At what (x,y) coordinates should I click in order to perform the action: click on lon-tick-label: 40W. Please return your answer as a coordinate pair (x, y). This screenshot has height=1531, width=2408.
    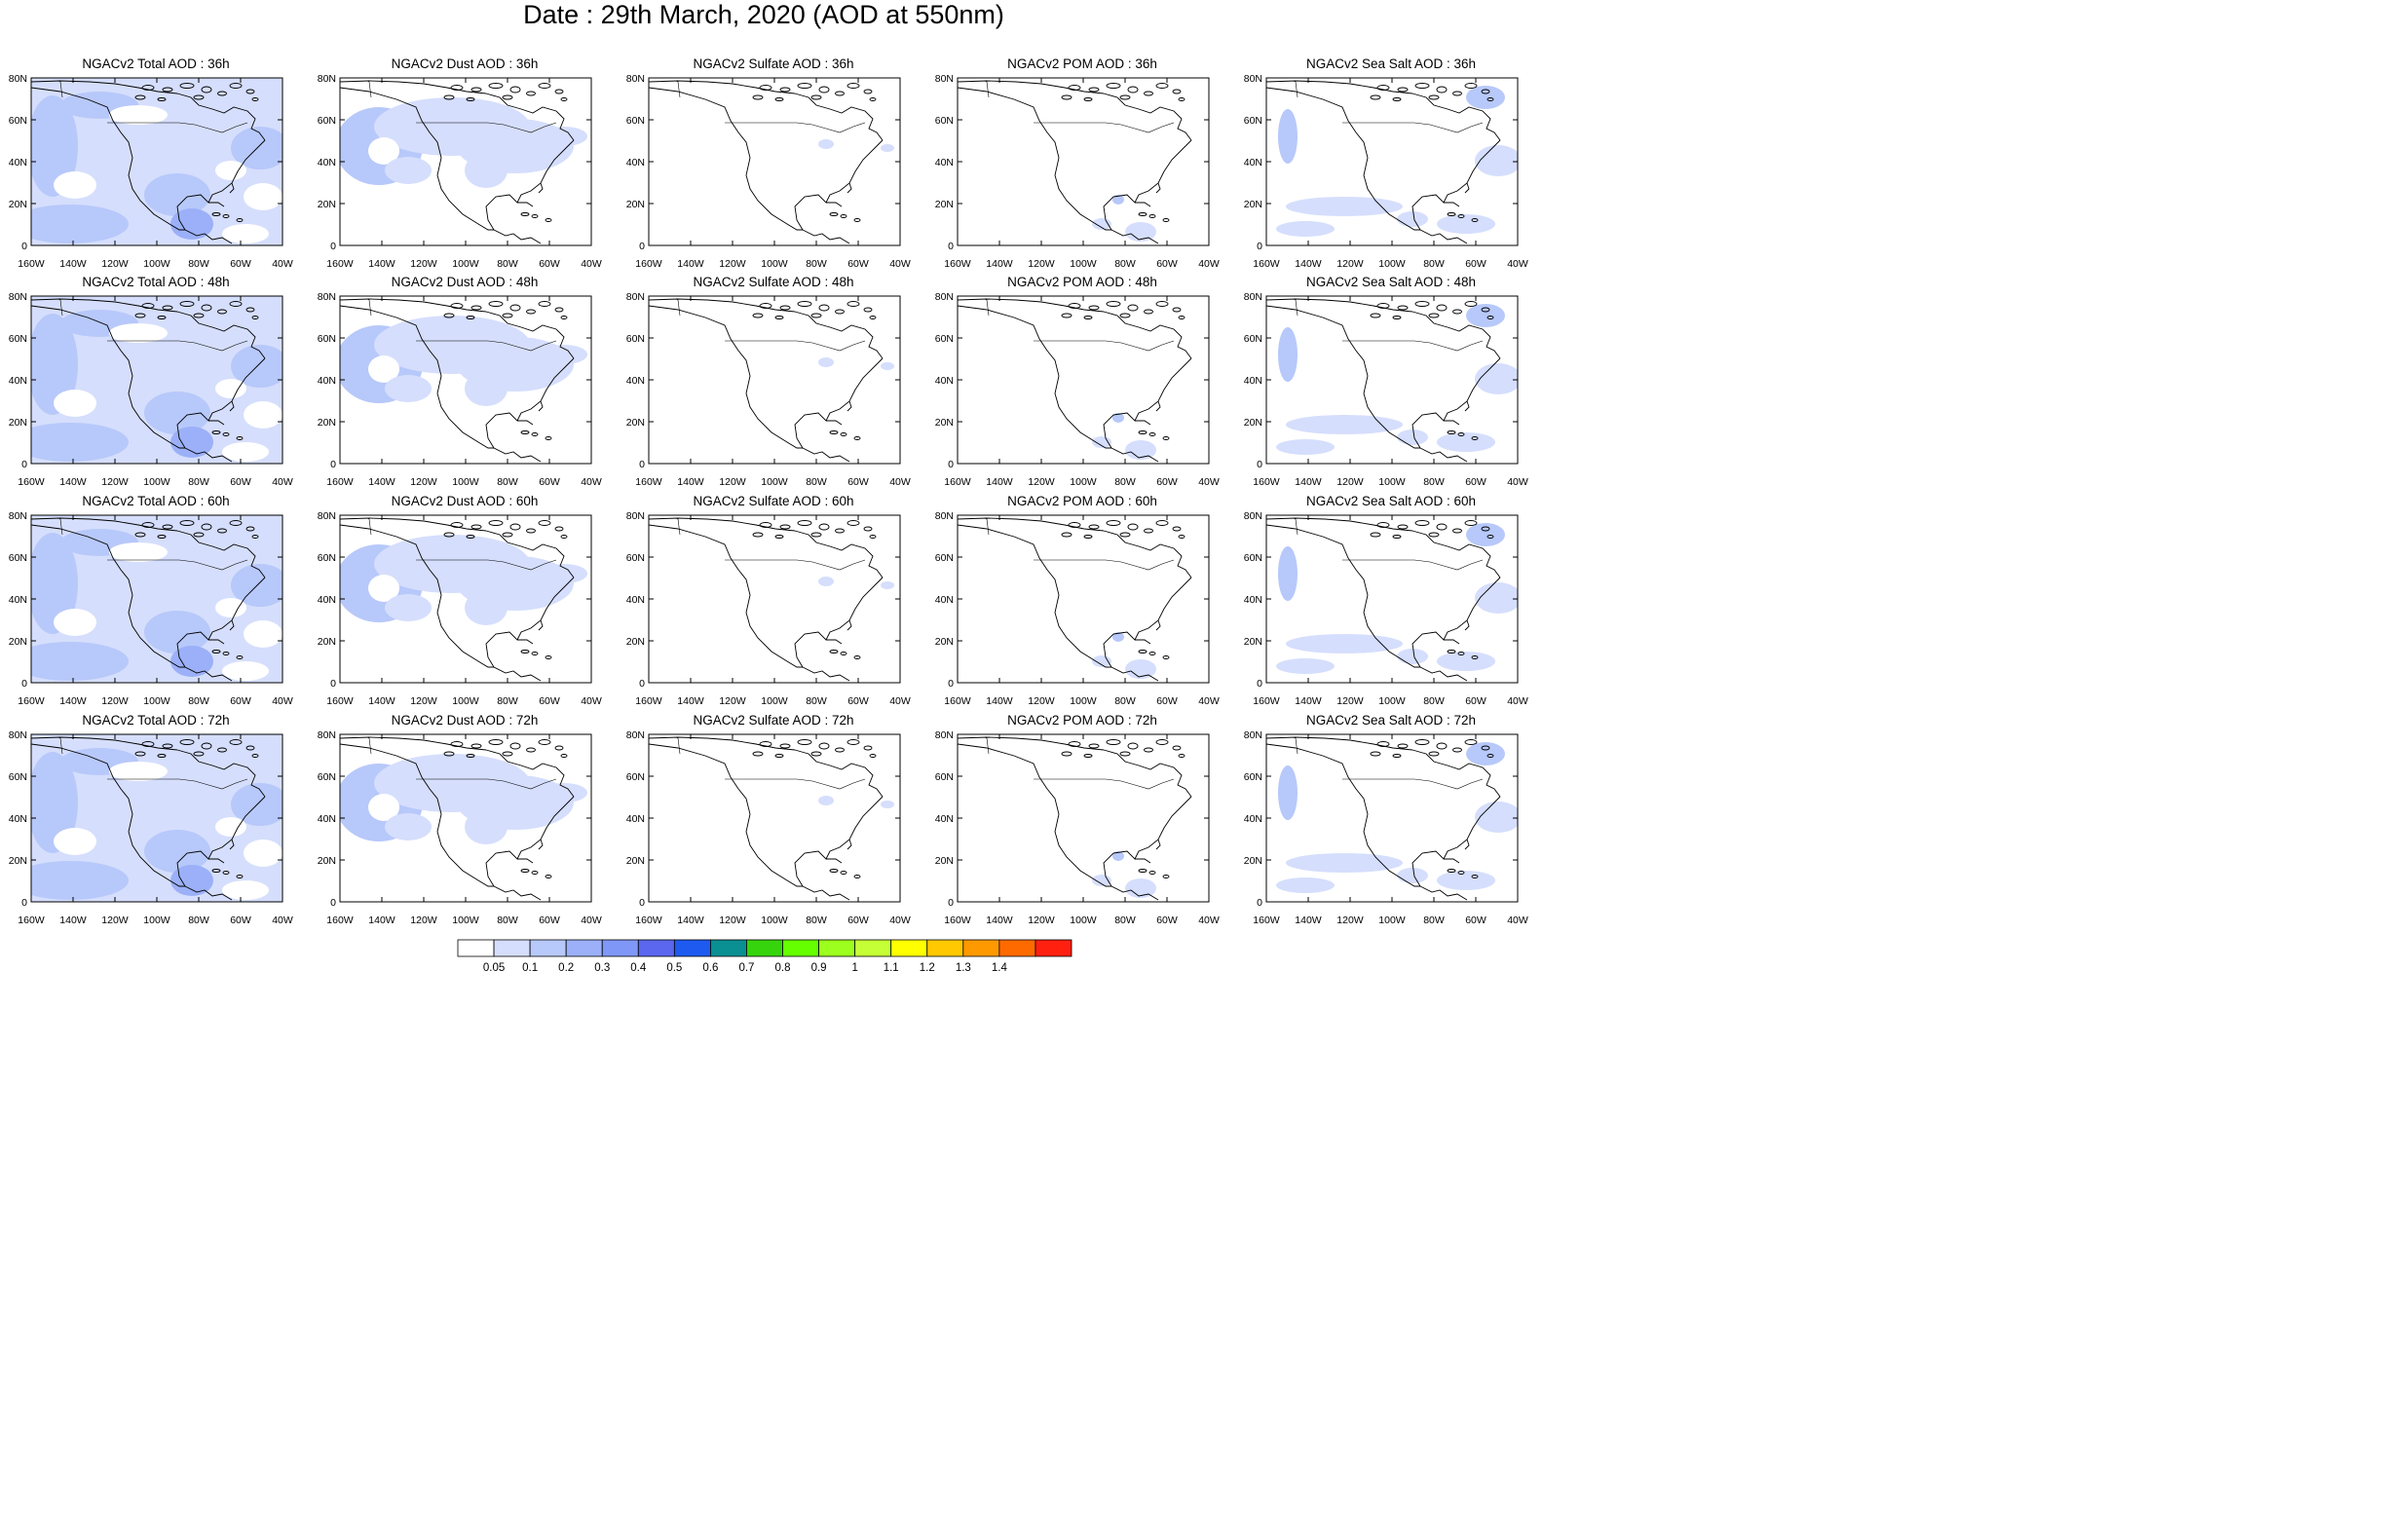
    Looking at the image, I should click on (1517, 701).